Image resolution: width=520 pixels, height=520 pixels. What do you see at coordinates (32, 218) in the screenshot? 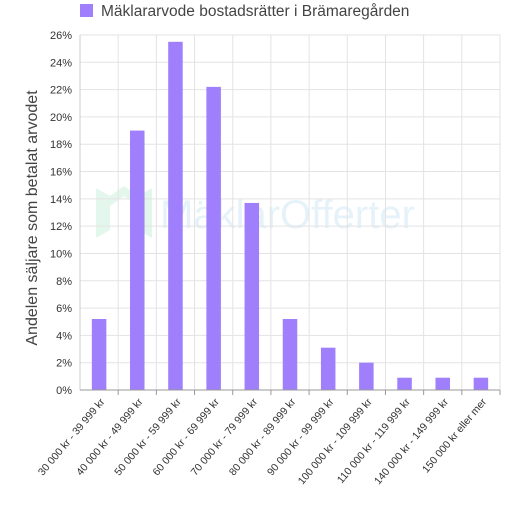
I see `y-axis-label: Andelen säljare som betalat arvodet` at bounding box center [32, 218].